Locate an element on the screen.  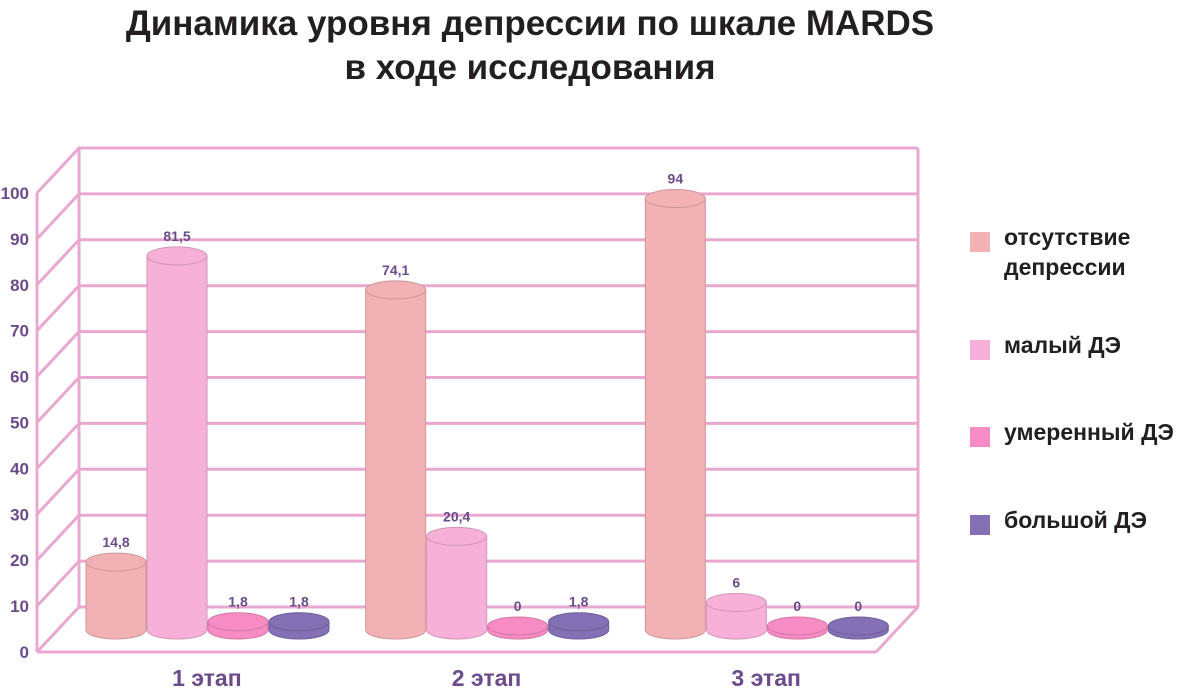
y-tick-label: 40 is located at coordinates (19, 468).